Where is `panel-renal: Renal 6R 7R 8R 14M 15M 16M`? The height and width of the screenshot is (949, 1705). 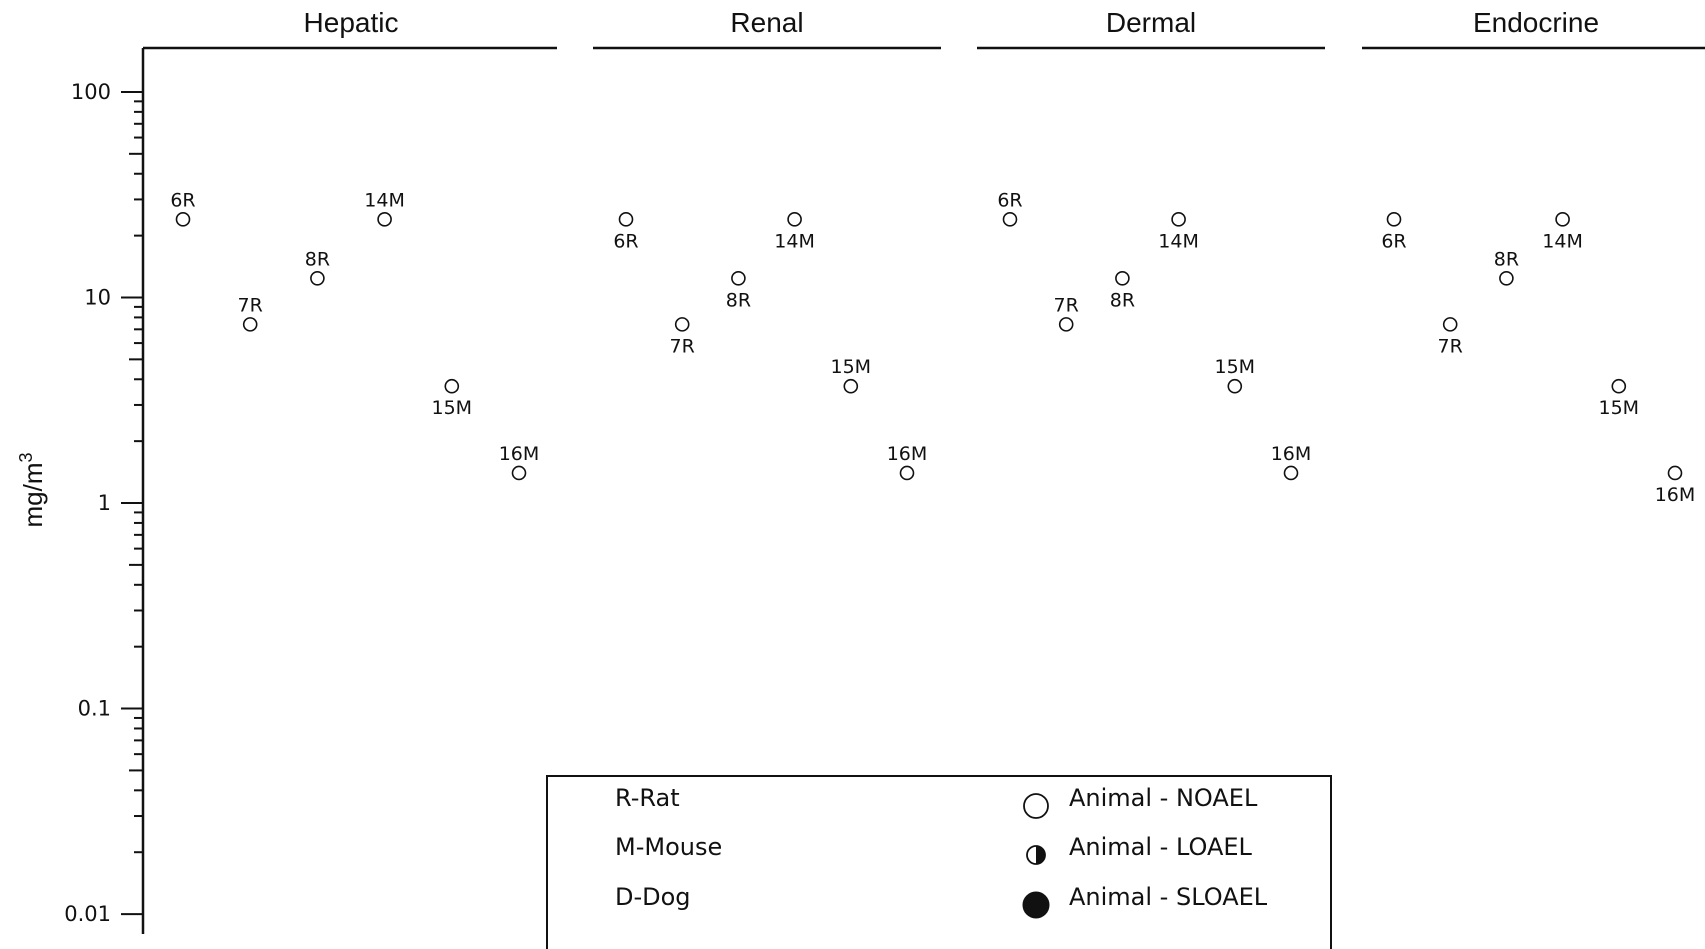 panel-renal: Renal 6R 7R 8R 14M 15M 16M is located at coordinates (767, 244).